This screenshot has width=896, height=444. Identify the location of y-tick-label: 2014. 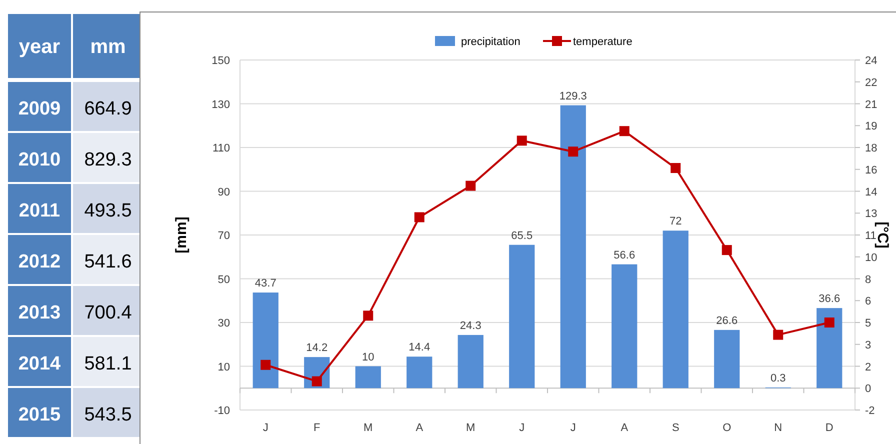
(40, 364).